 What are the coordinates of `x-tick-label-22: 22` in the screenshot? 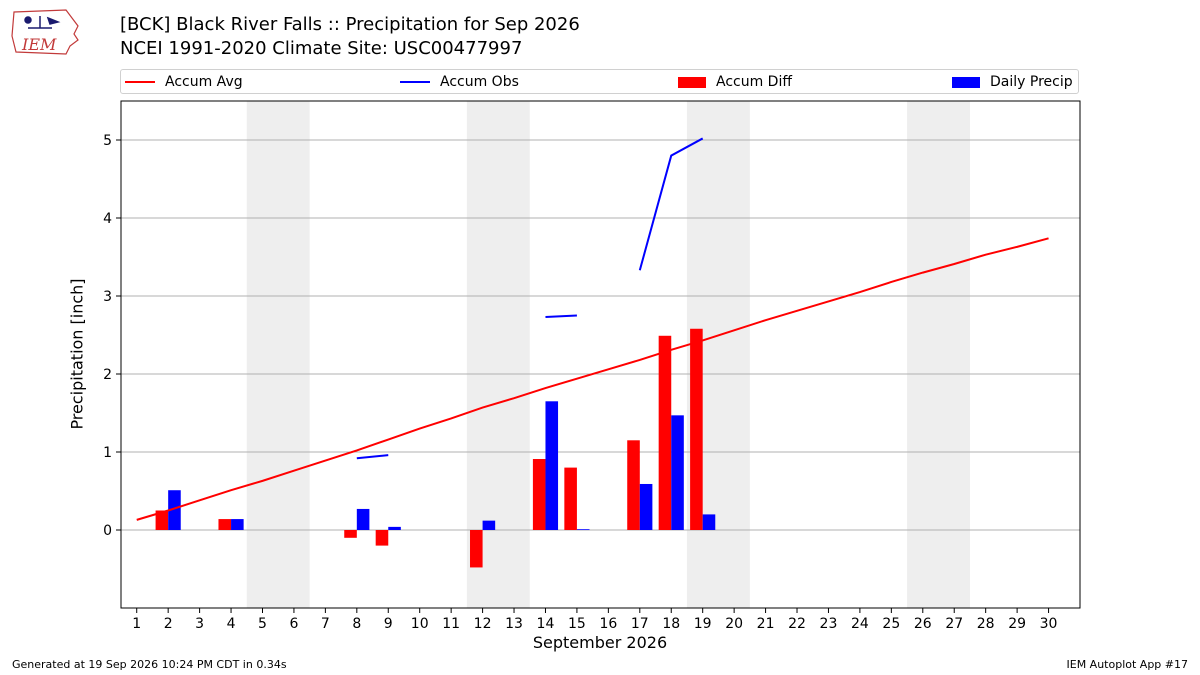 It's located at (797, 624).